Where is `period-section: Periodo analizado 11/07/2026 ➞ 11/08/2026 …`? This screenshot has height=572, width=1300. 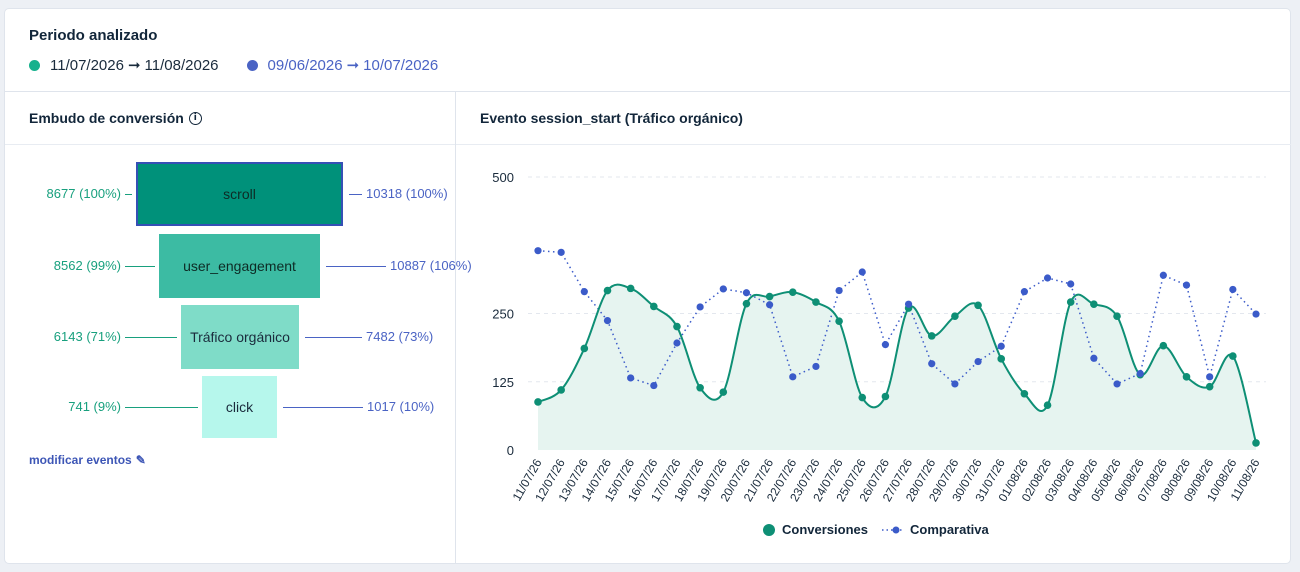 period-section: Periodo analizado 11/07/2026 ➞ 11/08/2026 … is located at coordinates (247, 50).